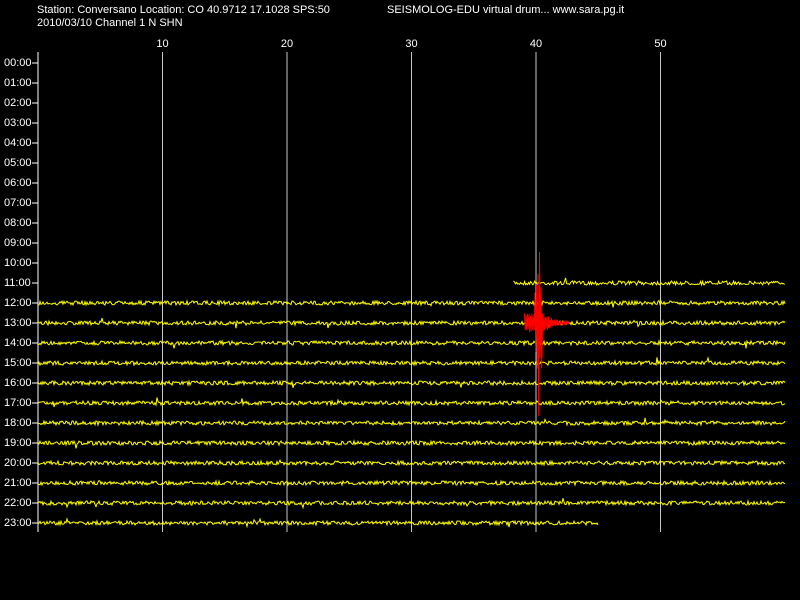 The image size is (800, 600). What do you see at coordinates (18, 83) in the screenshot?
I see `hour-label: 01:00` at bounding box center [18, 83].